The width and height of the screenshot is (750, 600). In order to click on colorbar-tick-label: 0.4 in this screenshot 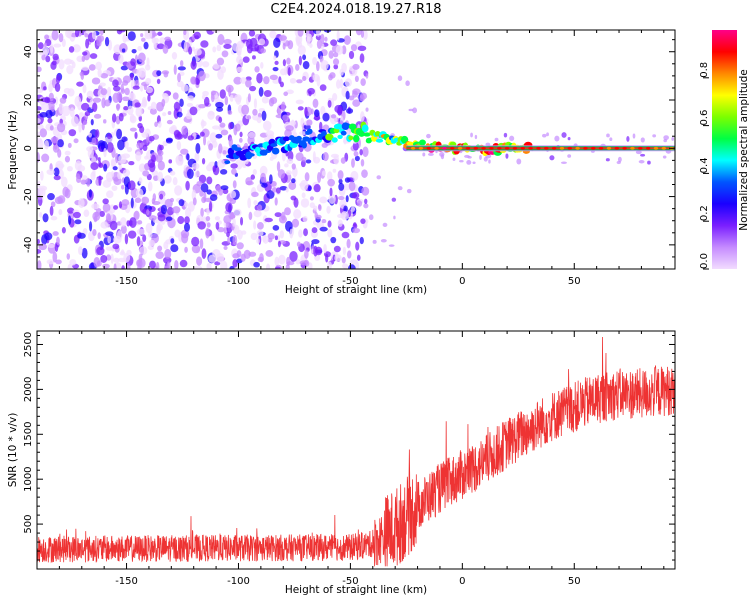, I will do `click(704, 165)`.